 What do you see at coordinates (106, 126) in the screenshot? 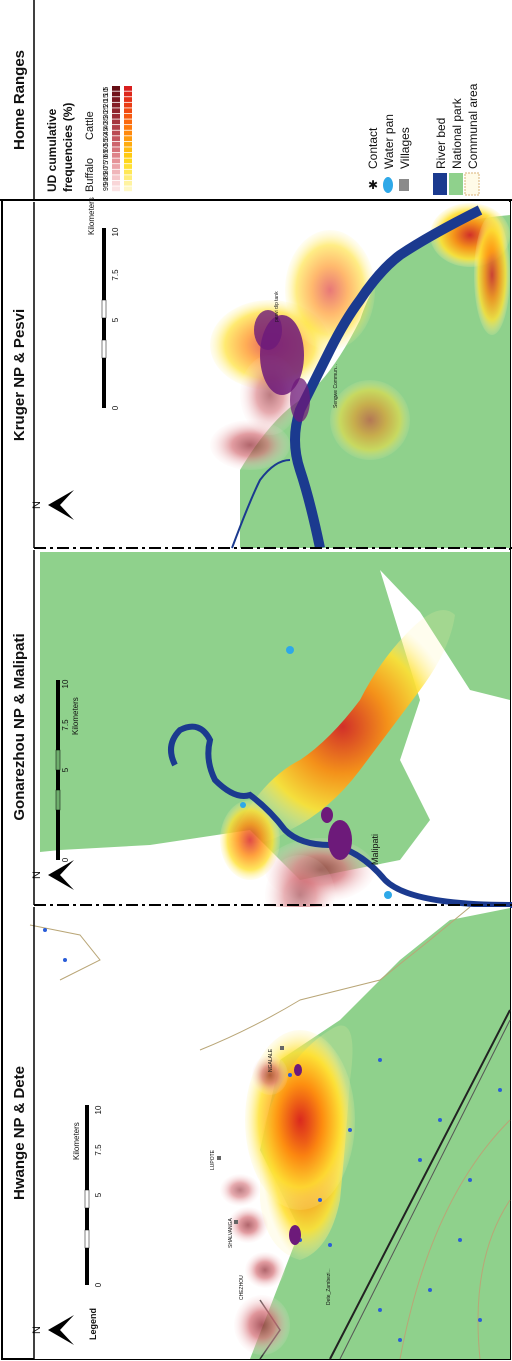
I see `ud-percentile-label: 40` at bounding box center [106, 126].